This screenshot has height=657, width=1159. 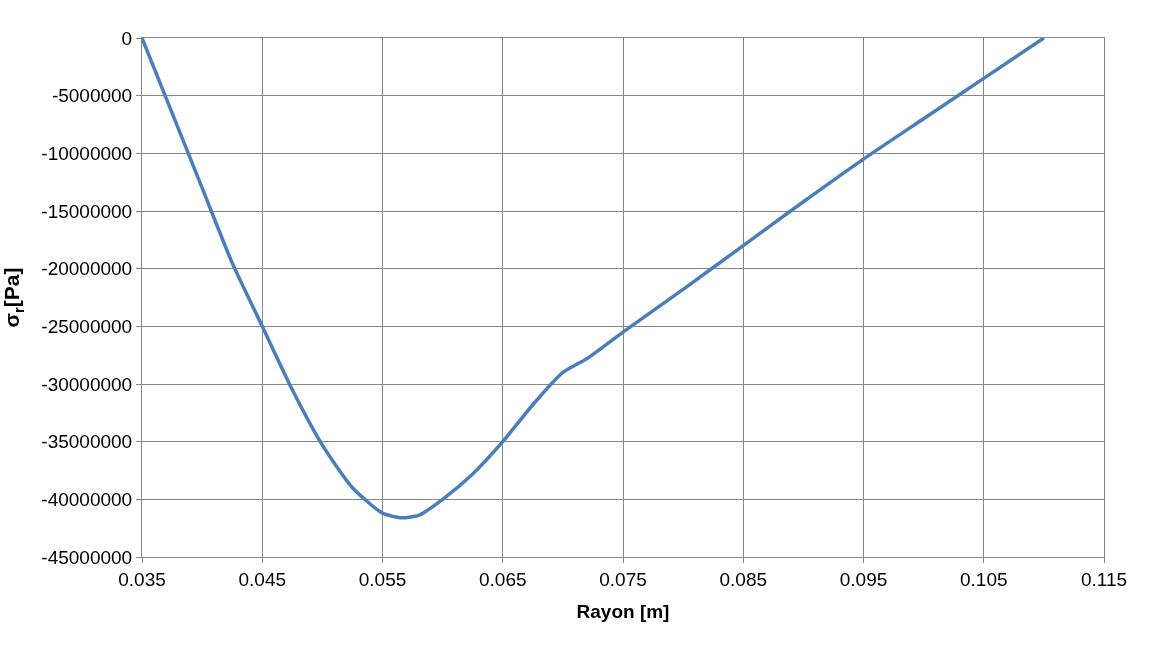 I want to click on x-tick-label: 0.055, so click(x=382, y=579).